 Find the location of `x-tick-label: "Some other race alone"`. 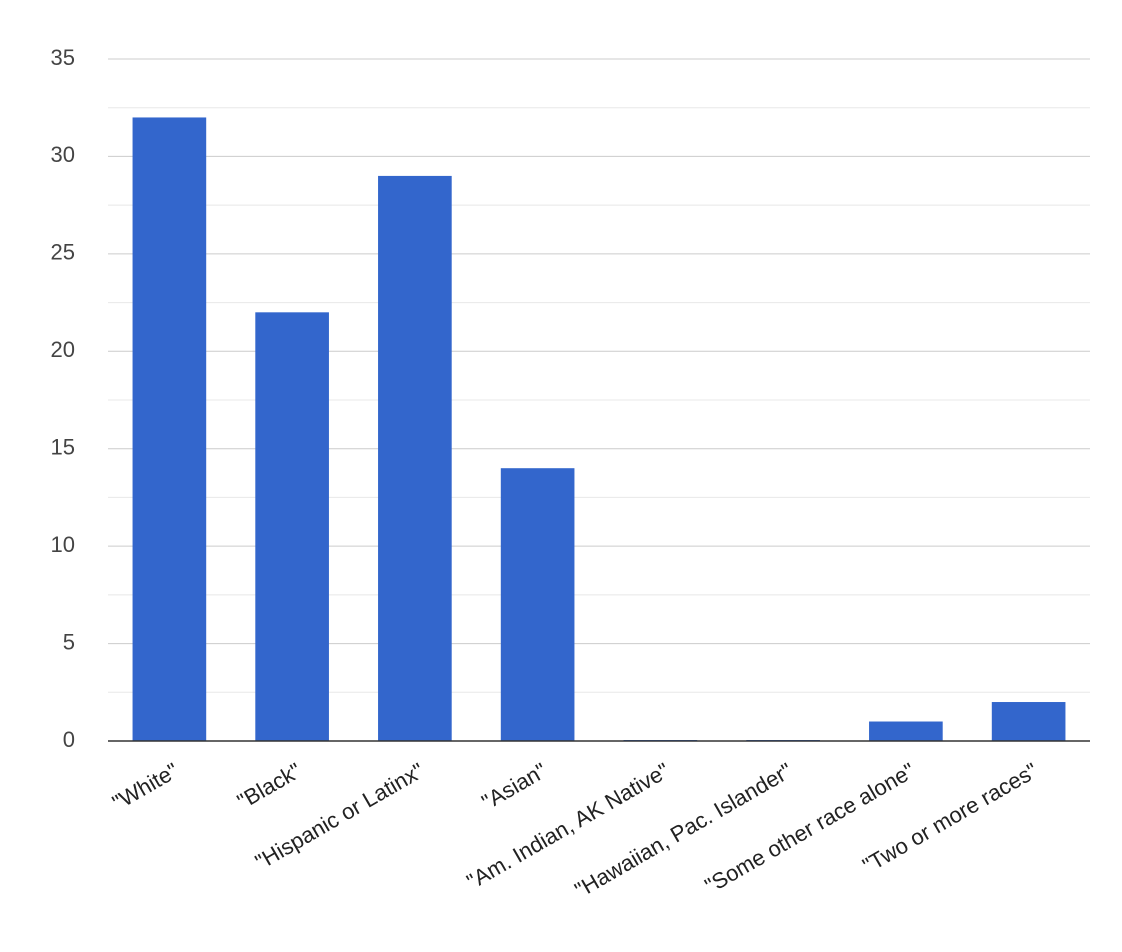

x-tick-label: "Some other race alone" is located at coordinates (809, 828).